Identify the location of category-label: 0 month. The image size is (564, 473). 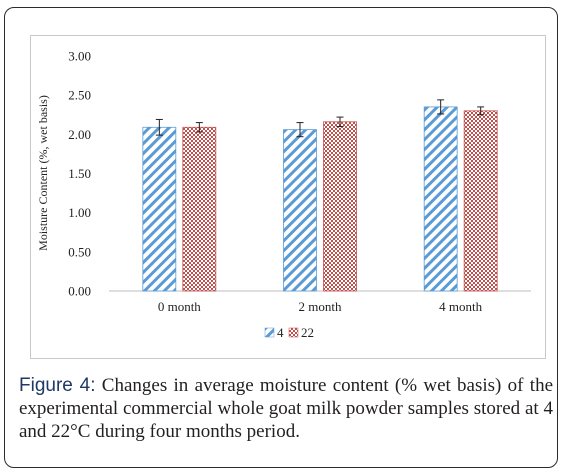
(179, 306).